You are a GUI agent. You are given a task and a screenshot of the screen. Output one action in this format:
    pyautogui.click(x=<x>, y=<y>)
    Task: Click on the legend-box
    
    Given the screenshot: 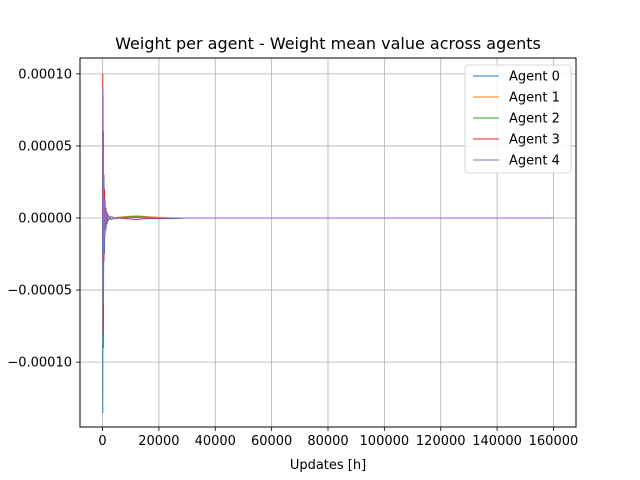 What is the action you would take?
    pyautogui.click(x=518, y=119)
    